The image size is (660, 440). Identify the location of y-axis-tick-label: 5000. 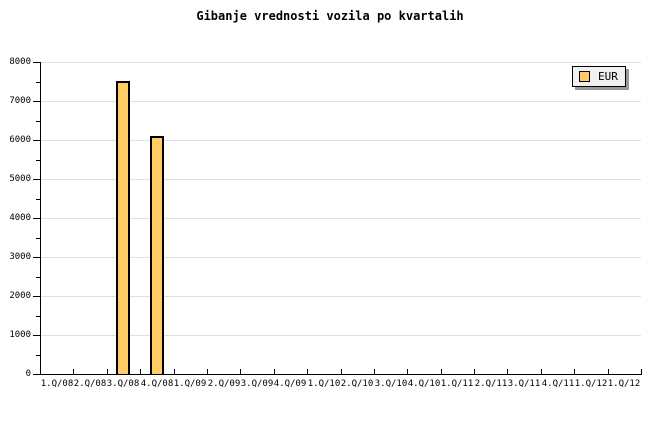
(20, 179).